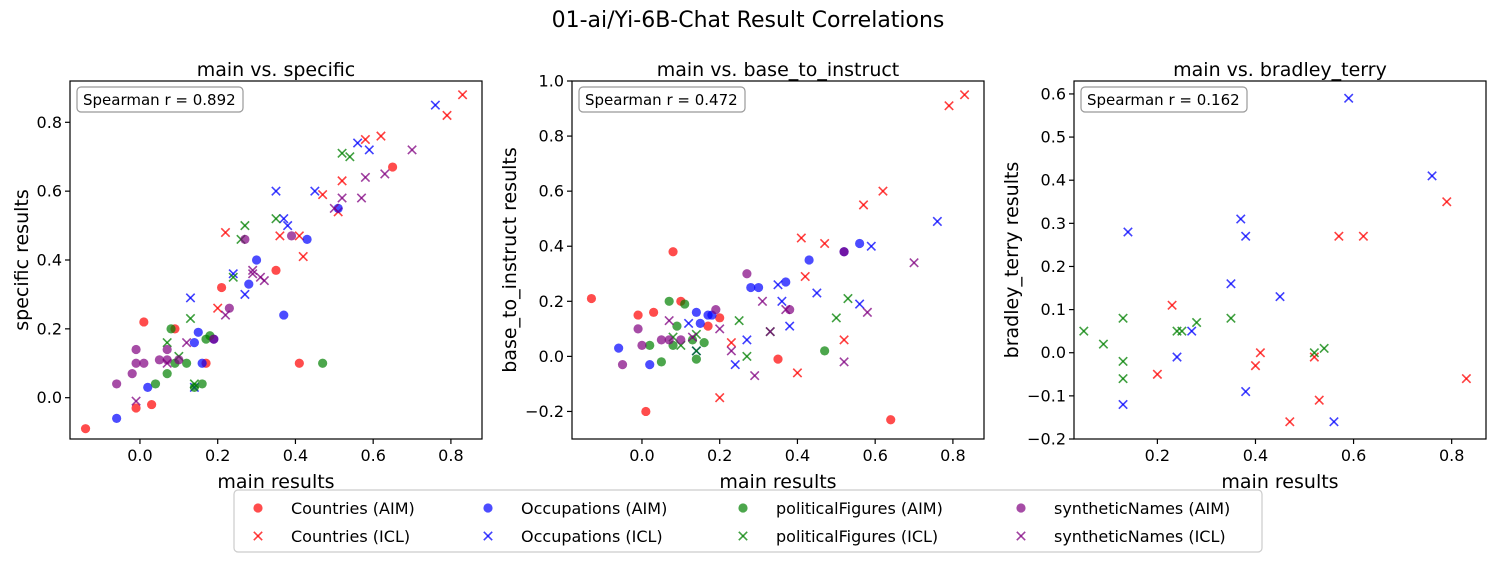 This screenshot has width=1495, height=562. What do you see at coordinates (340, 201) in the screenshot?
I see `series-countries-icl` at bounding box center [340, 201].